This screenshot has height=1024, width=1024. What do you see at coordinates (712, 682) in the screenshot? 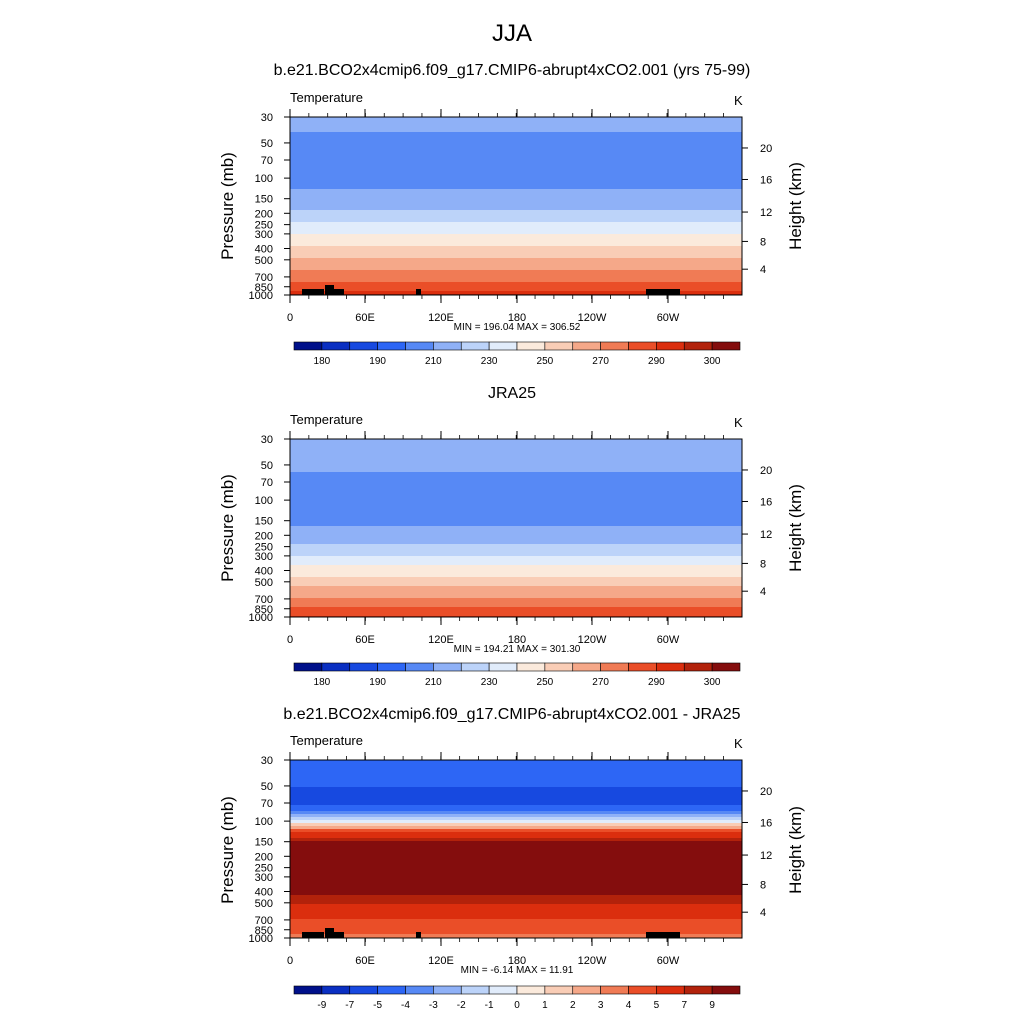
I see `colorbar-label: 300` at bounding box center [712, 682].